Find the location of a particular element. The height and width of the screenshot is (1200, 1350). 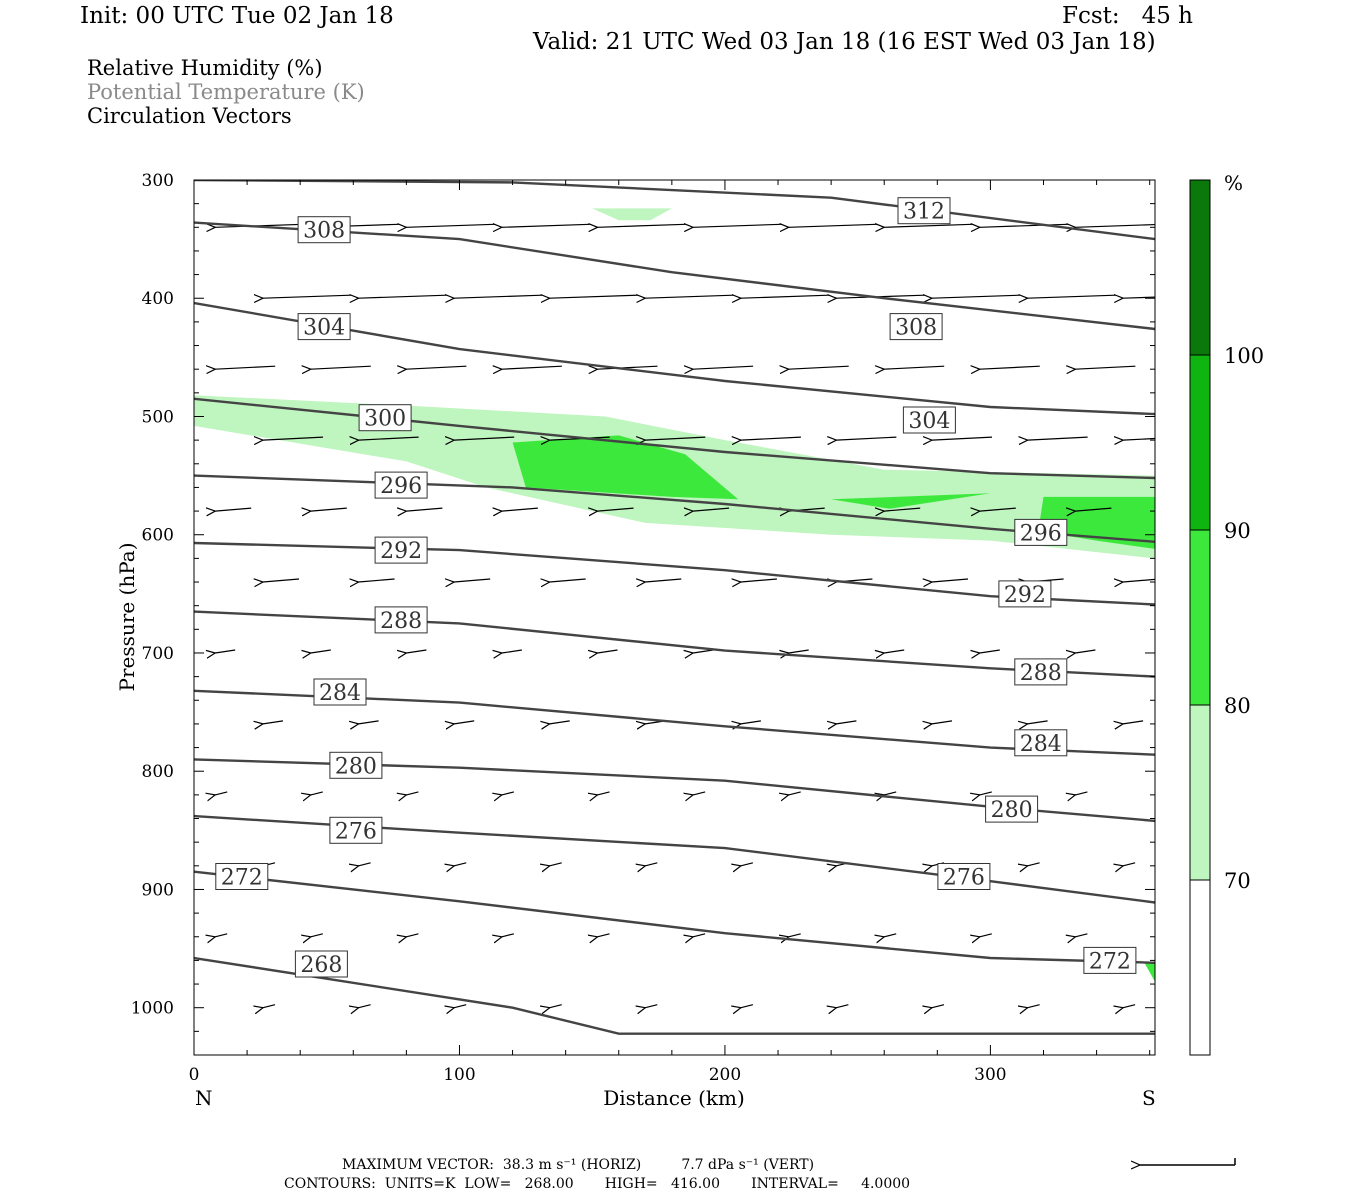

y-tick-label: 800 is located at coordinates (158, 772).